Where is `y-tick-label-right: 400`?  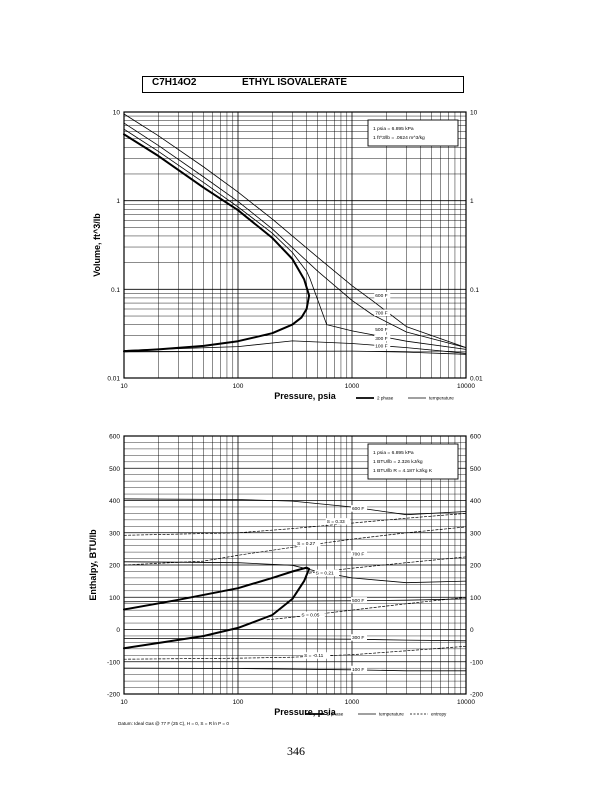 y-tick-label-right: 400 is located at coordinates (475, 501).